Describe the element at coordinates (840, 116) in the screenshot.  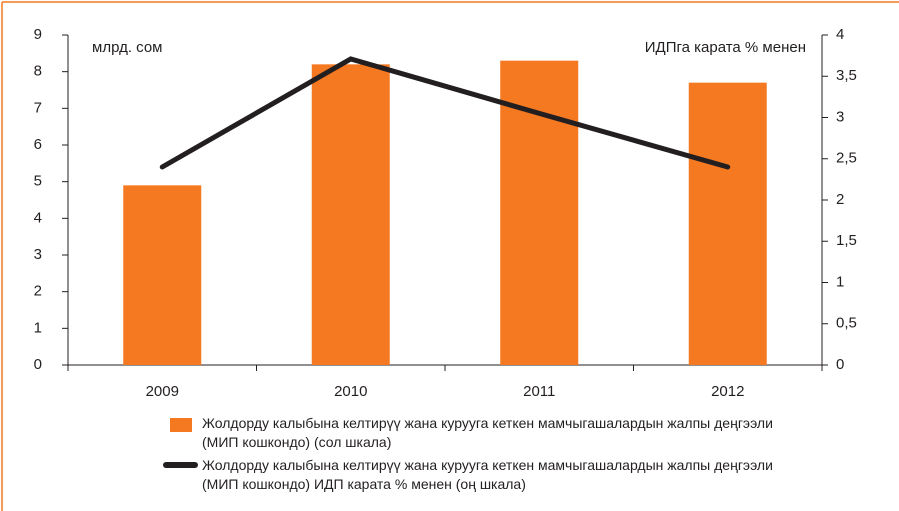
I see `y2-tick-label: 3` at that location.